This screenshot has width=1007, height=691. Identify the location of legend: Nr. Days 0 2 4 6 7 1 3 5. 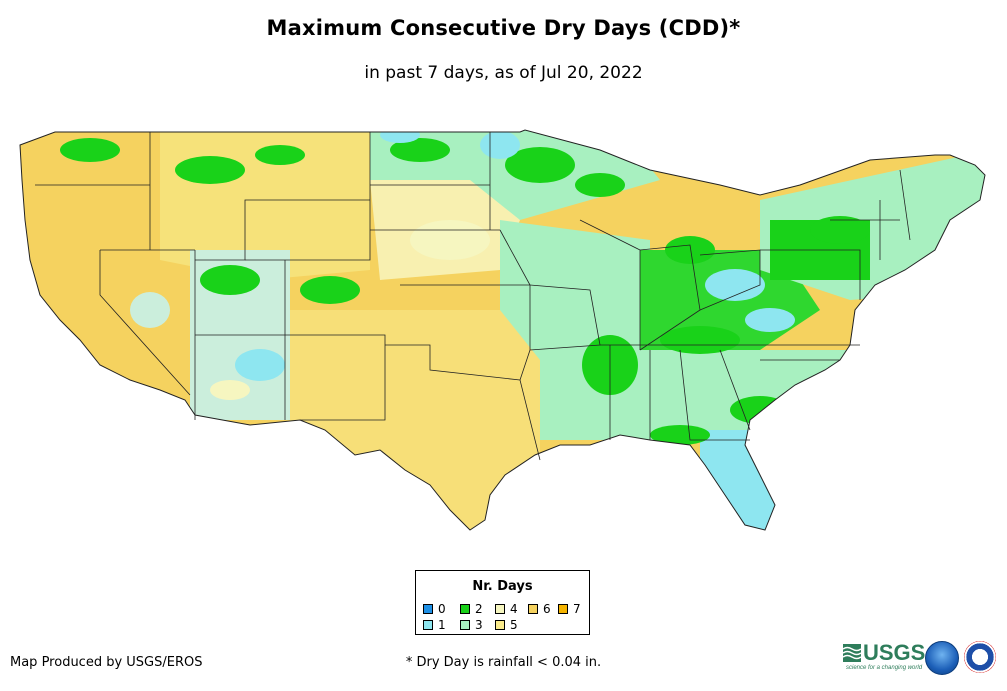
(502, 602).